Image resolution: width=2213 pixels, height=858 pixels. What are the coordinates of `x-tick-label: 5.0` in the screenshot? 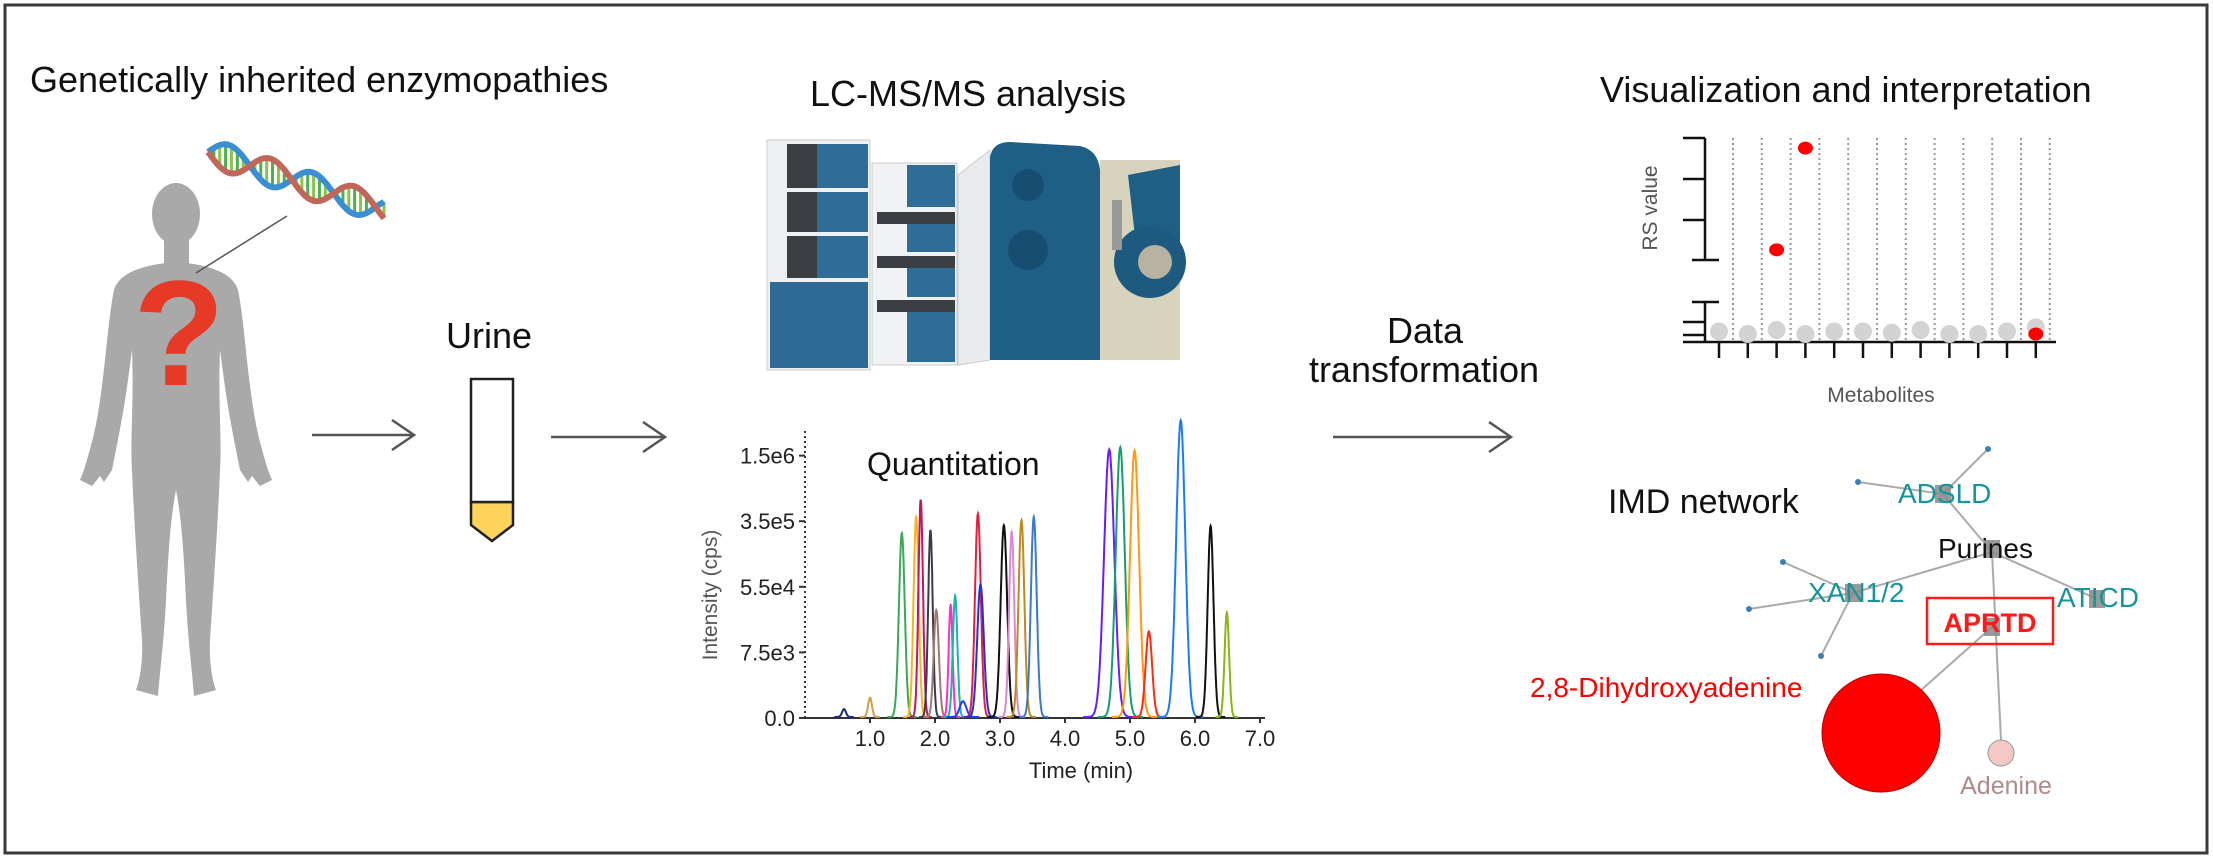 It's located at (1130, 738).